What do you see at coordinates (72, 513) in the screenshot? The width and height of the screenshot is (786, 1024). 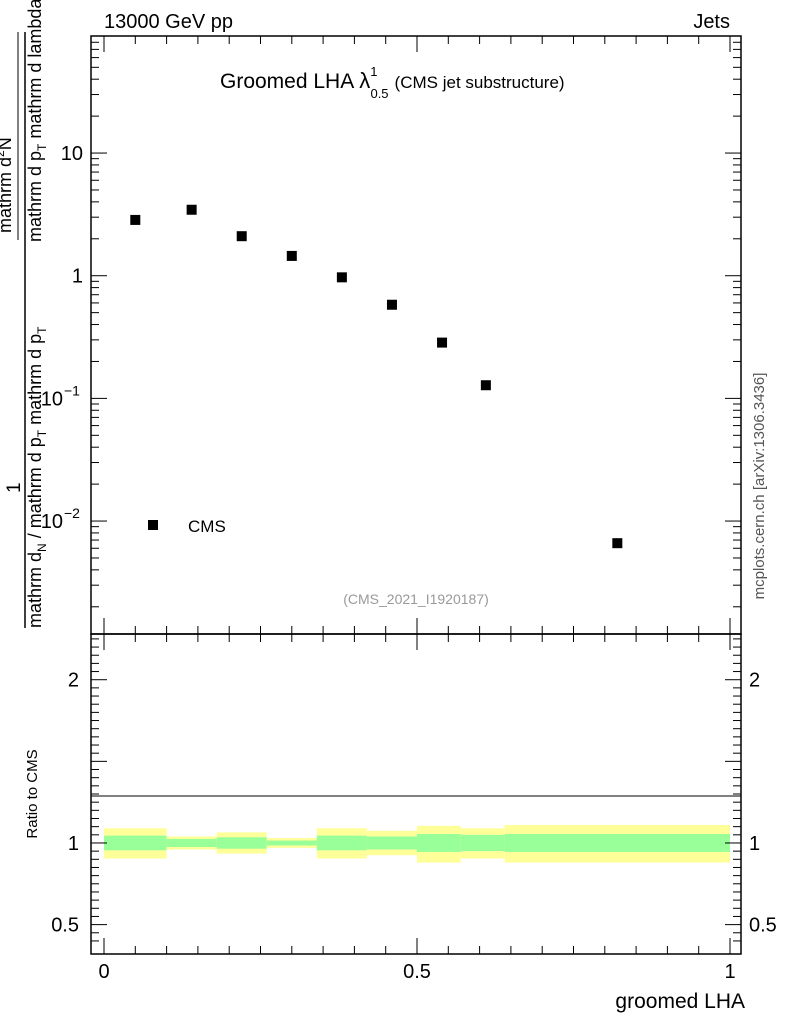 I see `y-tick-exponent-3: −2` at bounding box center [72, 513].